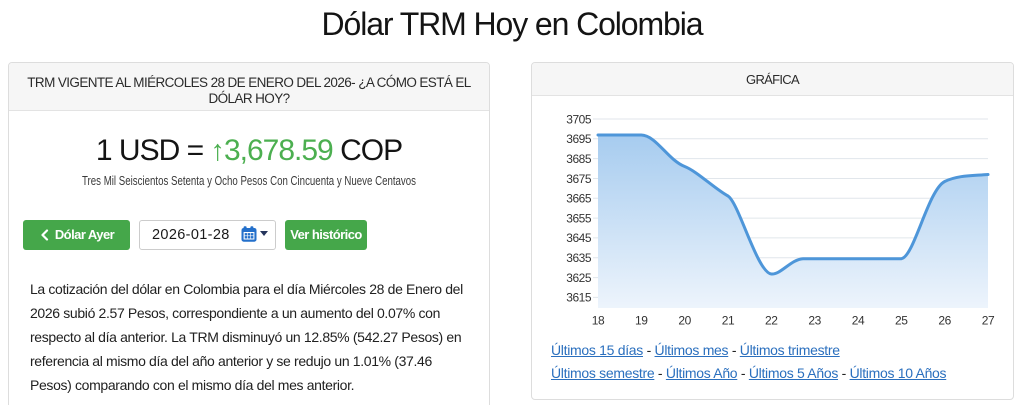 The width and height of the screenshot is (1024, 405). I want to click on svg-text: 19, so click(641, 321).